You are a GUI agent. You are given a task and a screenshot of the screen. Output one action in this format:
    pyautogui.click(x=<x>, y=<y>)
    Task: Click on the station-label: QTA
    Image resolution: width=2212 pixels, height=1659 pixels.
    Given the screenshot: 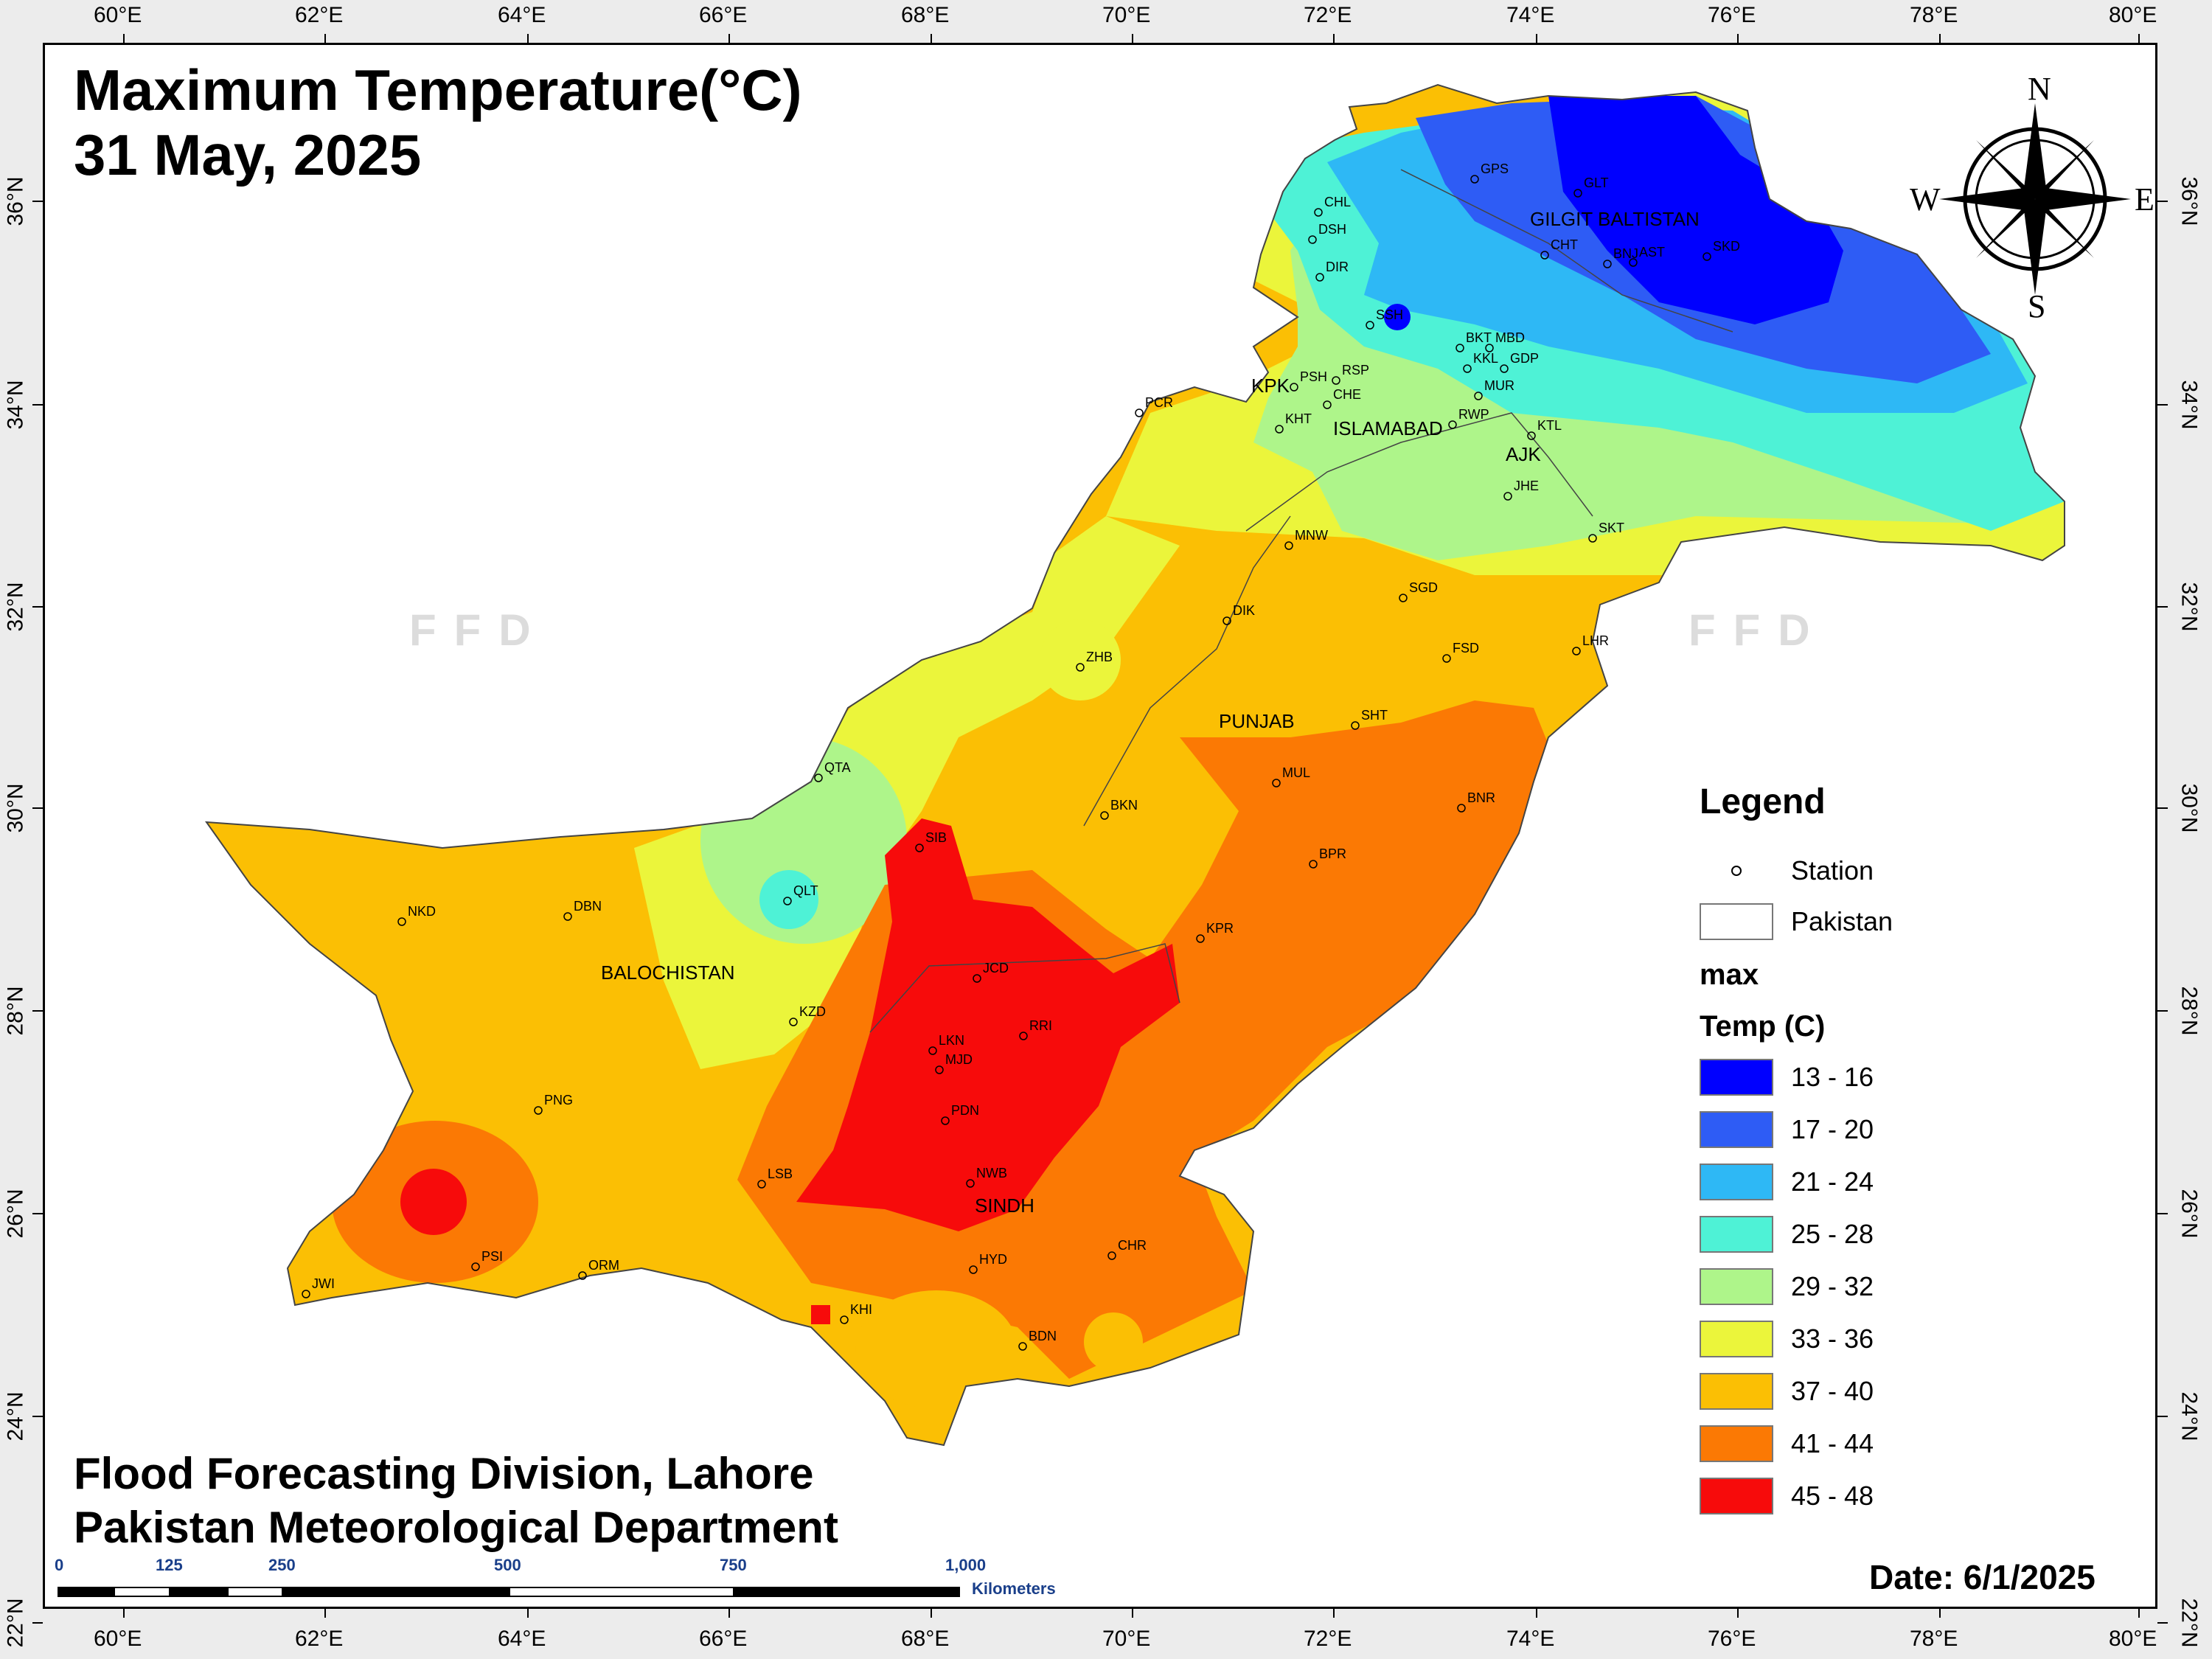 What is the action you would take?
    pyautogui.click(x=837, y=767)
    